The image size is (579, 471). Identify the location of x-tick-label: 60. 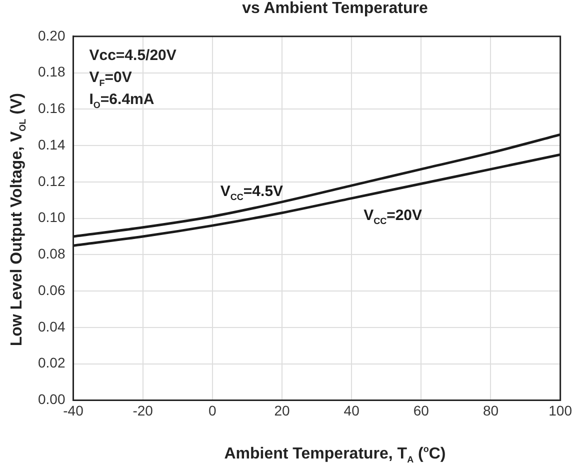
(421, 410).